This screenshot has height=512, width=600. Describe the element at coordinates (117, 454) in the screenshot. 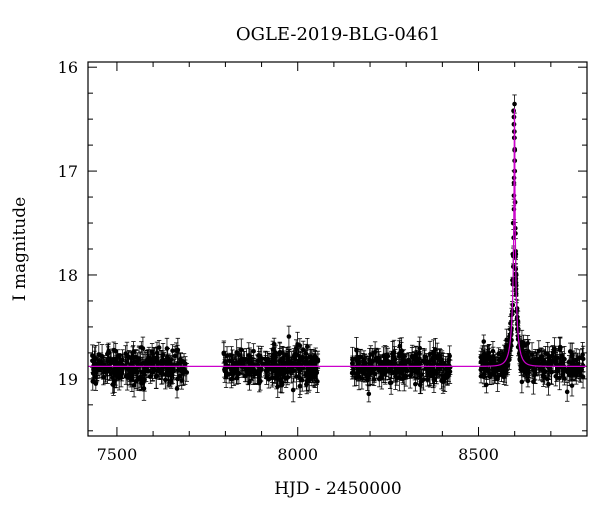

I see `x-tick-label: 7500` at that location.